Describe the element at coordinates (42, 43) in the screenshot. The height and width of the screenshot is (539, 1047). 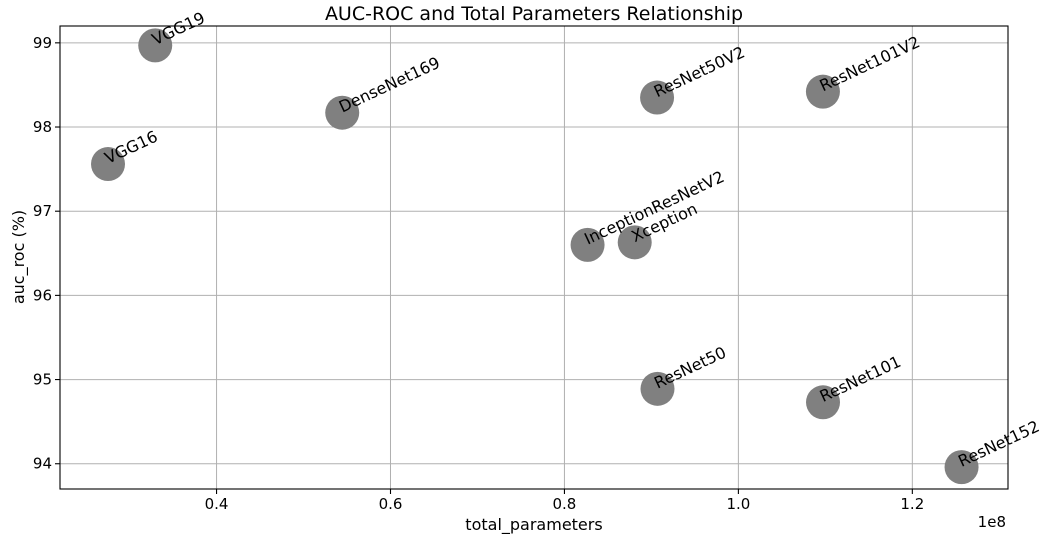
I see `y-tick-label: 99` at that location.